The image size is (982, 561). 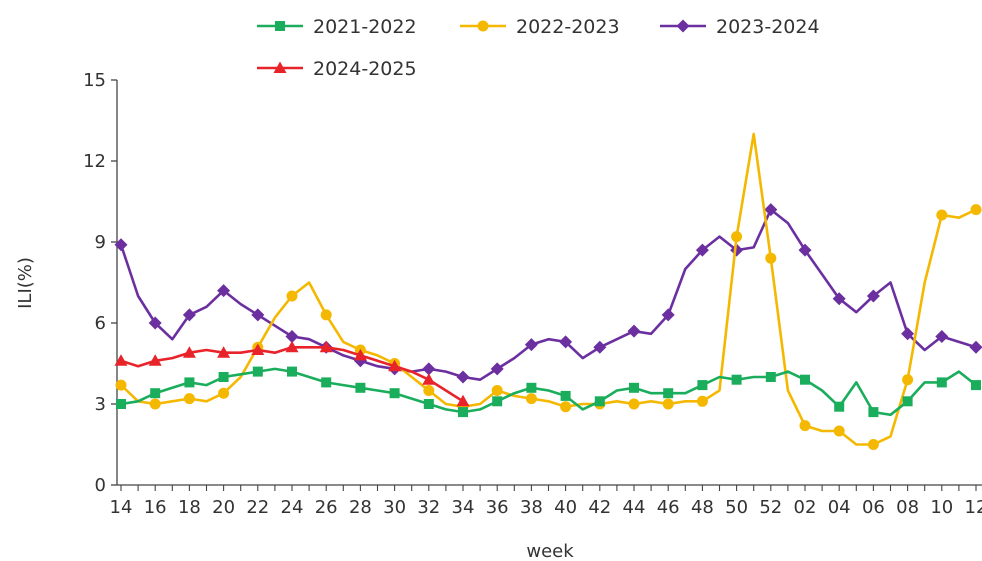 What do you see at coordinates (257, 507) in the screenshot?
I see `x-tick-label: 22` at bounding box center [257, 507].